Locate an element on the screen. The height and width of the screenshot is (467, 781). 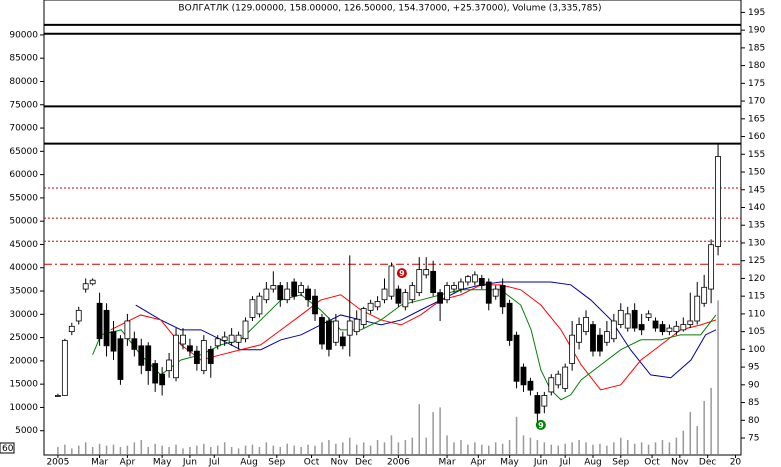
y-tick-label: 160 is located at coordinates (756, 137).